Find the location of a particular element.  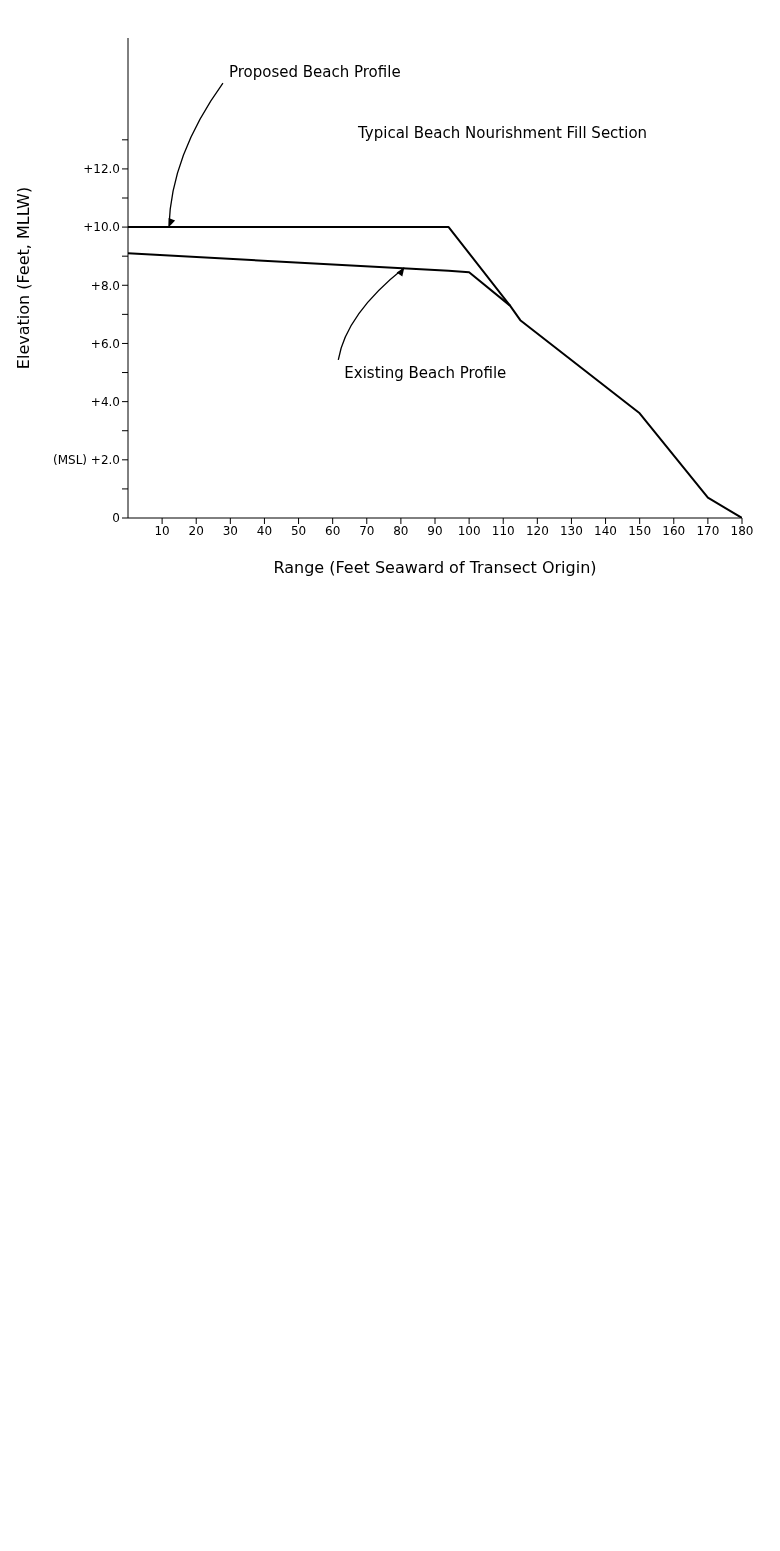

x-tick-label: 50 is located at coordinates (298, 530).